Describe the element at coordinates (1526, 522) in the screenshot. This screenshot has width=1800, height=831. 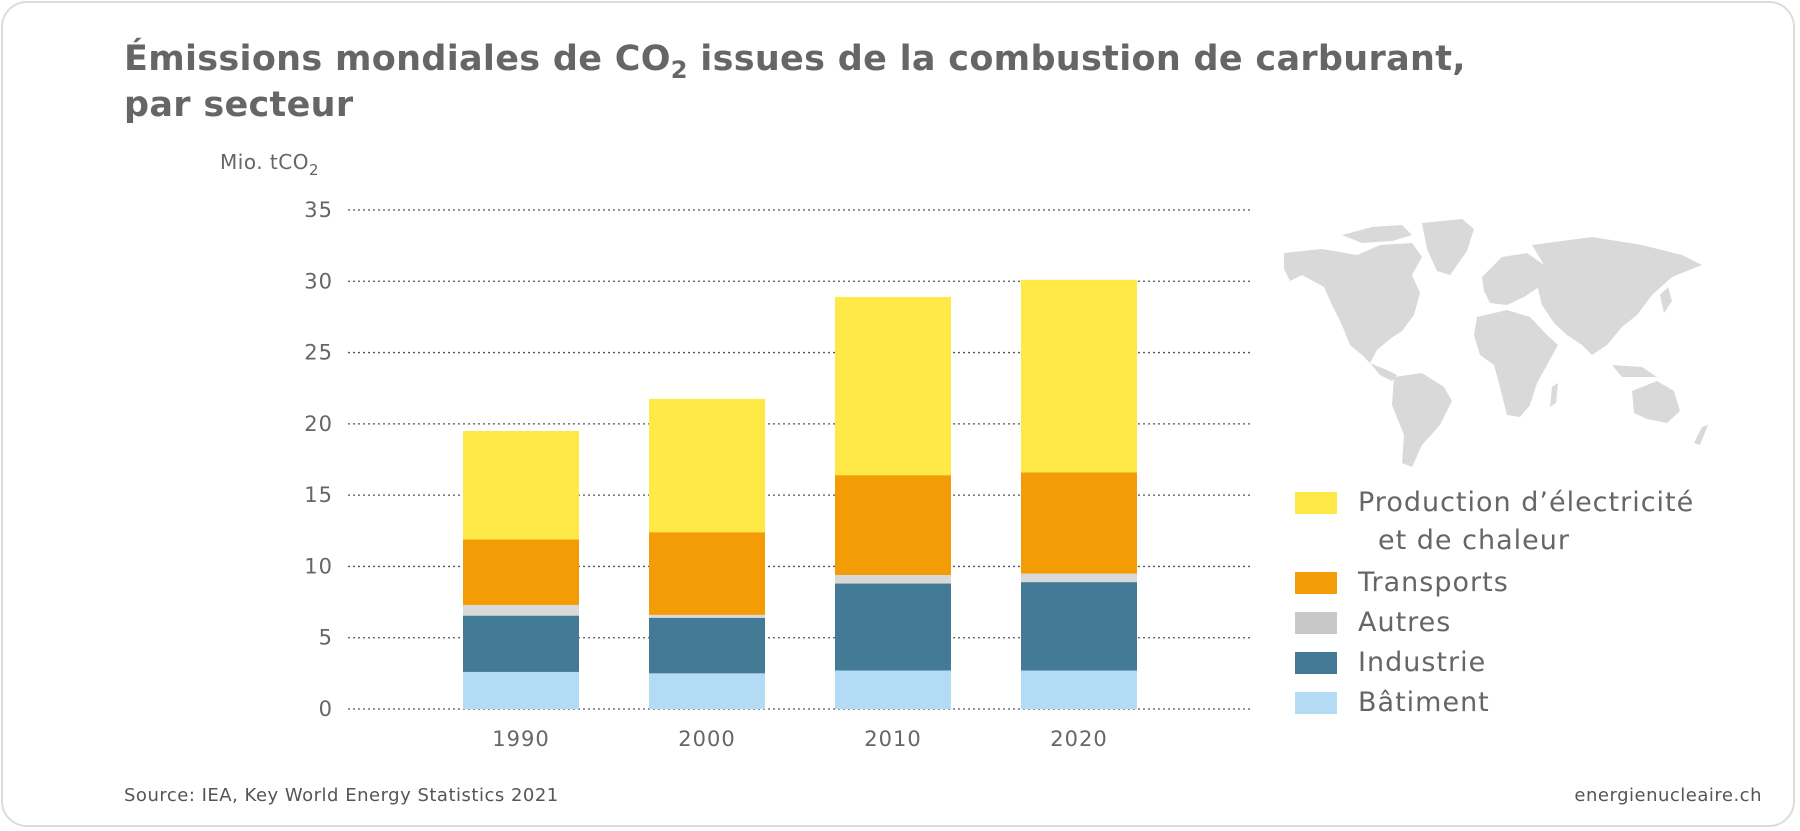
I see `legend-label: Production d’électricité et de chaleur` at that location.